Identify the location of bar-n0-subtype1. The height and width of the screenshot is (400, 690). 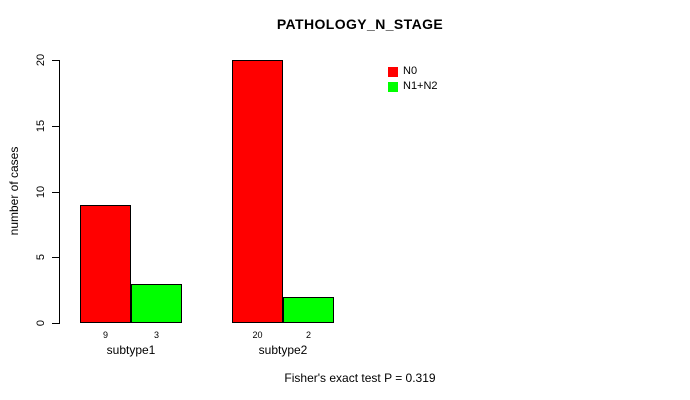
(105, 264).